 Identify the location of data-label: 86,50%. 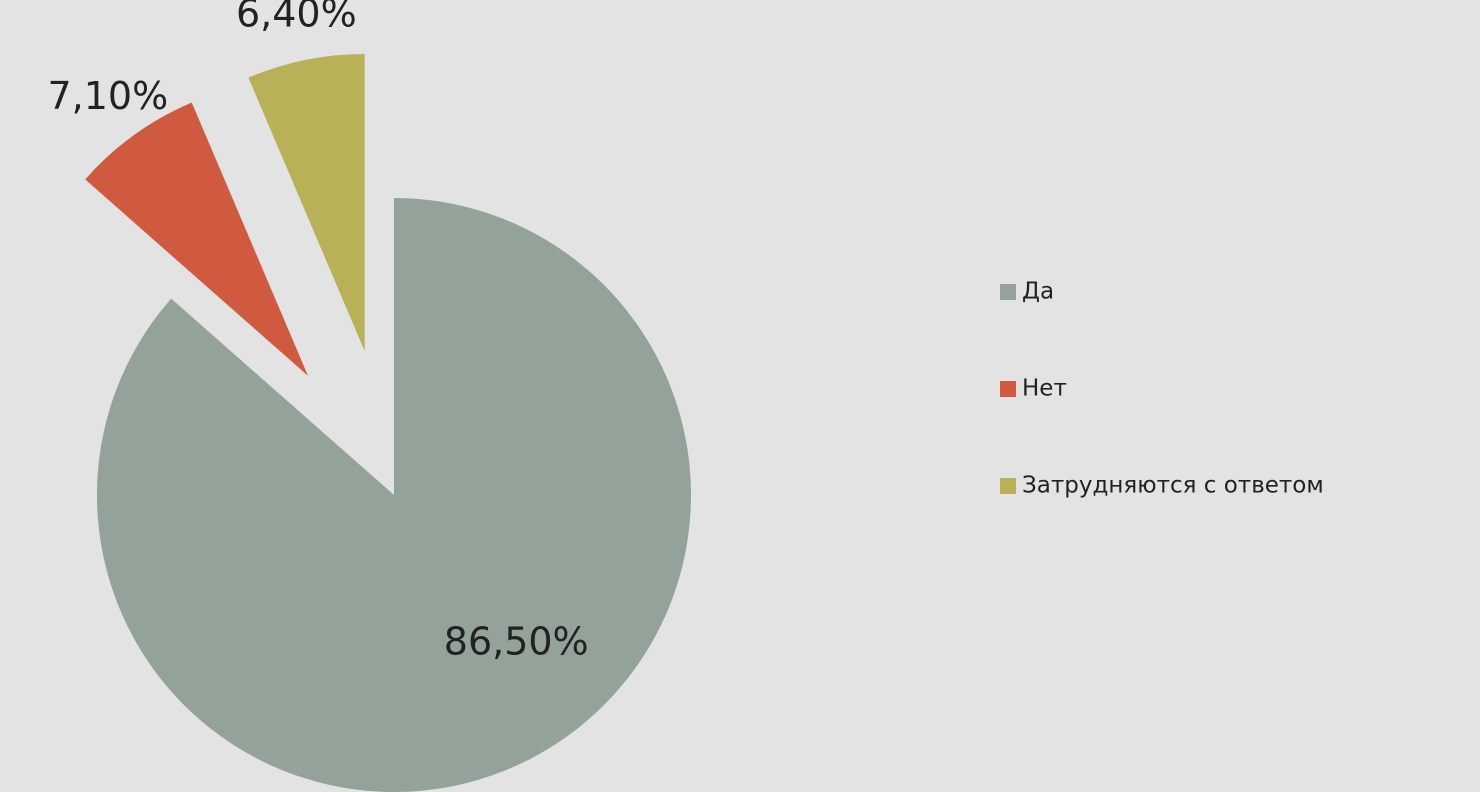
(516, 641).